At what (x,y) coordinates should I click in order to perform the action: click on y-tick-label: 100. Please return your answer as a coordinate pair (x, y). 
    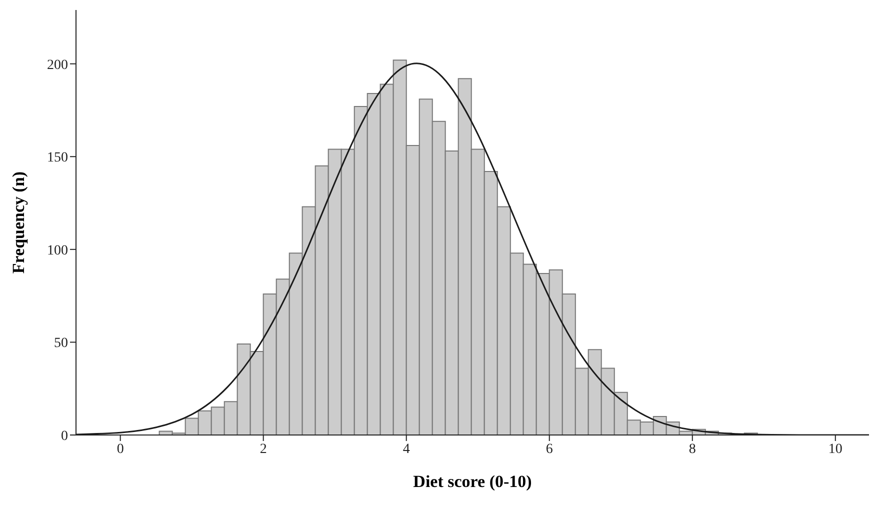
    Looking at the image, I should click on (57, 250).